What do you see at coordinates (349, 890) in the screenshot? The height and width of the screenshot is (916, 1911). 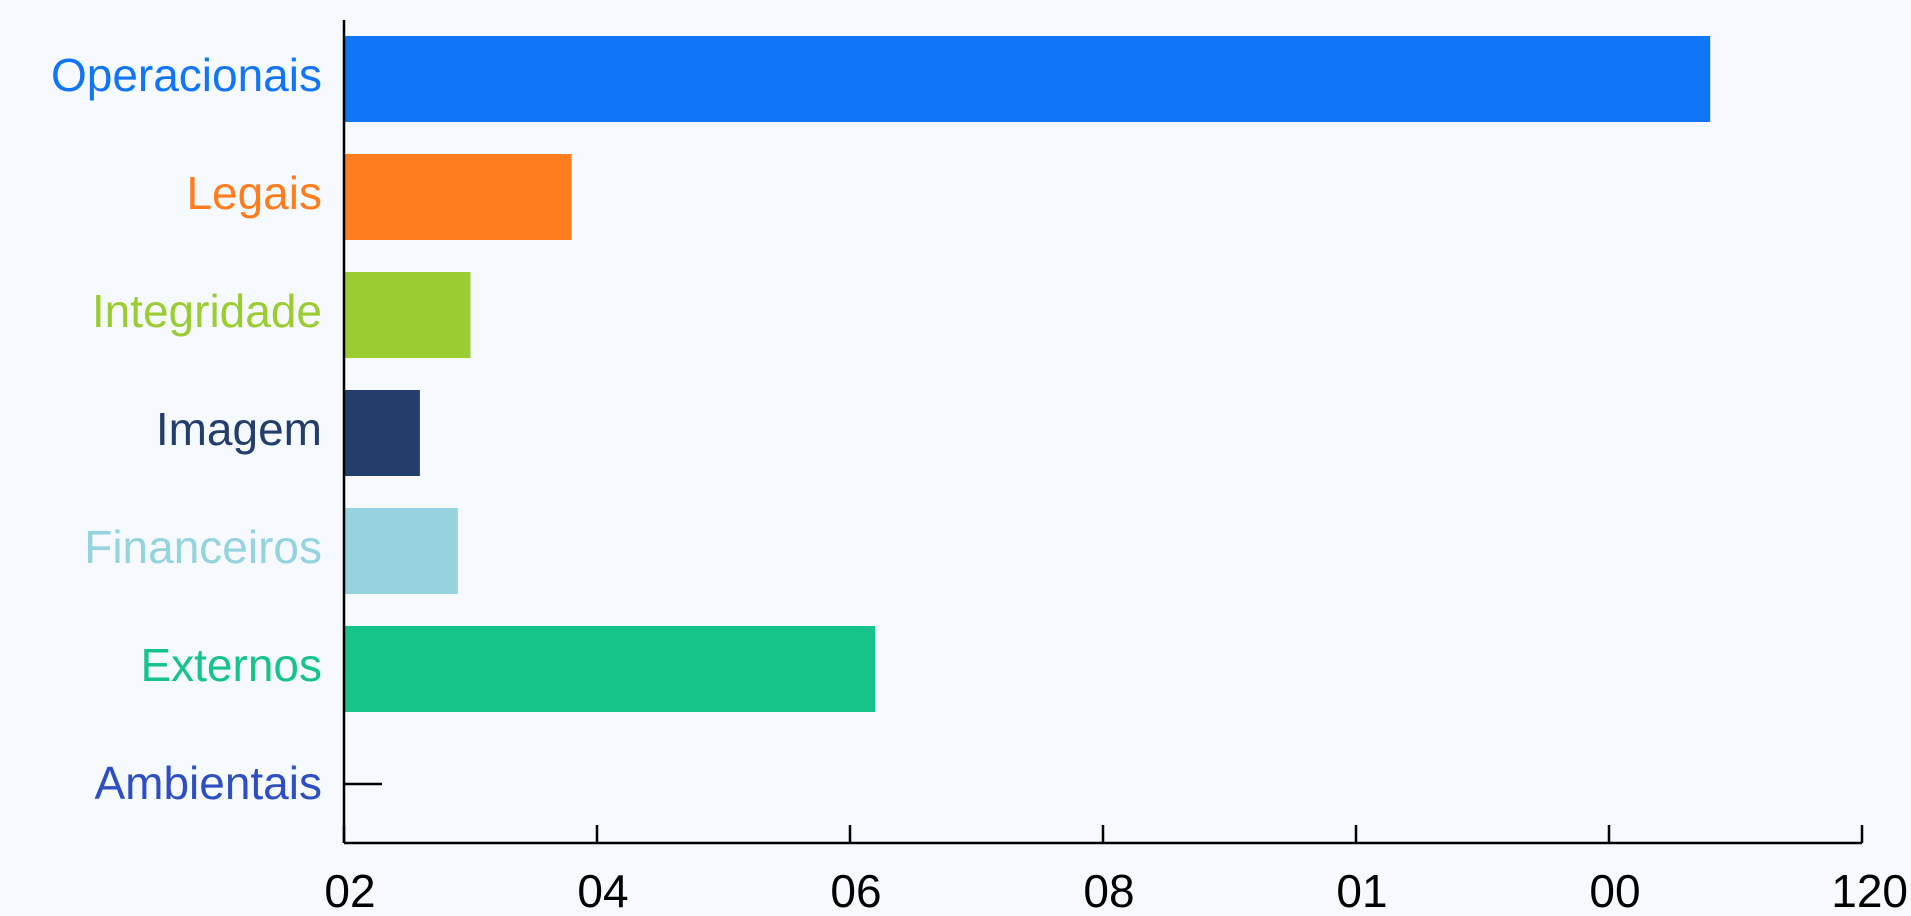 I see `x-tick-label: 02` at bounding box center [349, 890].